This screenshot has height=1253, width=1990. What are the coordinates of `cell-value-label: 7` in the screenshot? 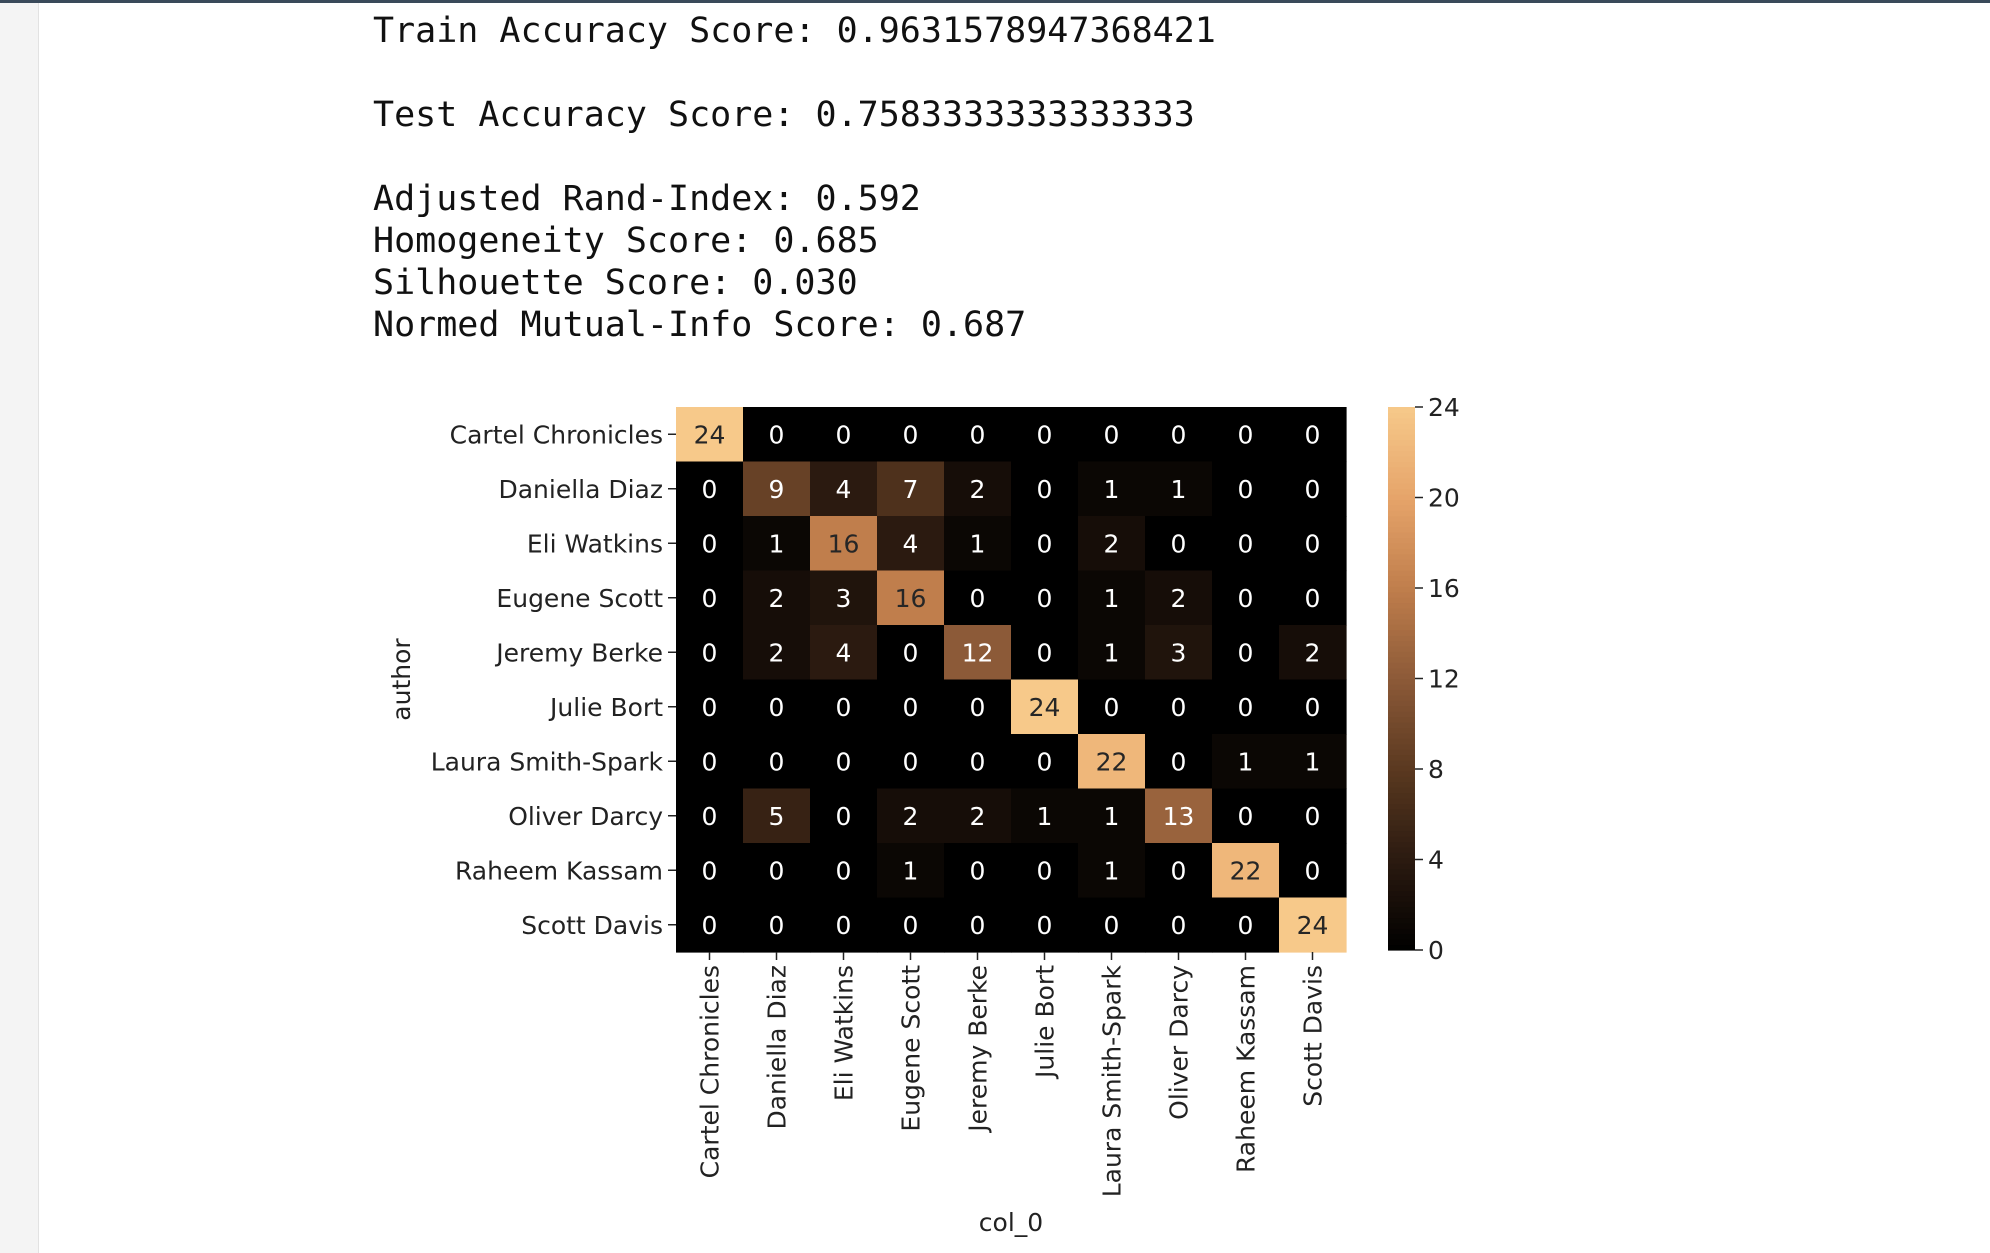 It's located at (911, 489).